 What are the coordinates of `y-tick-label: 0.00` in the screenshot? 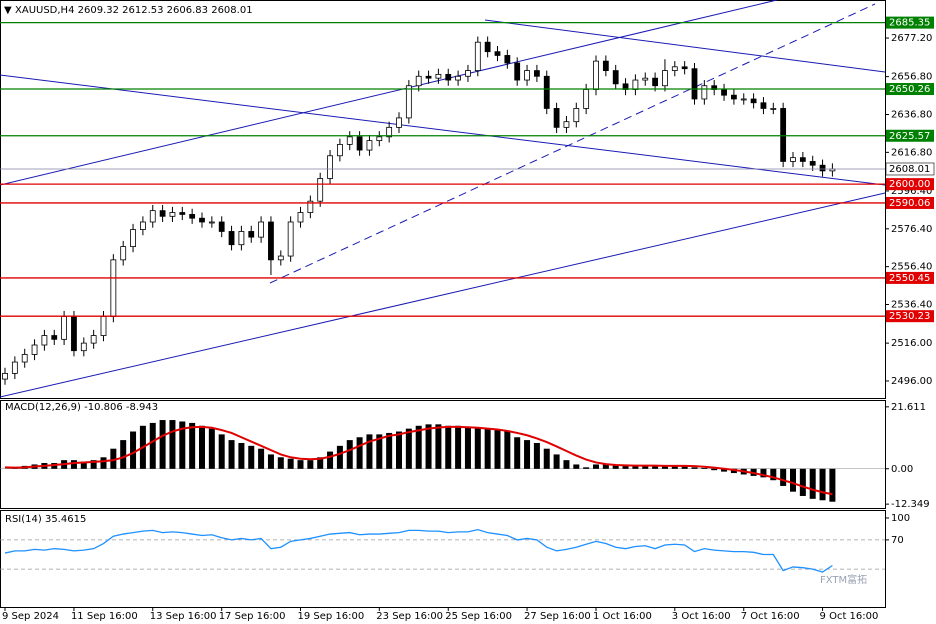 It's located at (902, 469).